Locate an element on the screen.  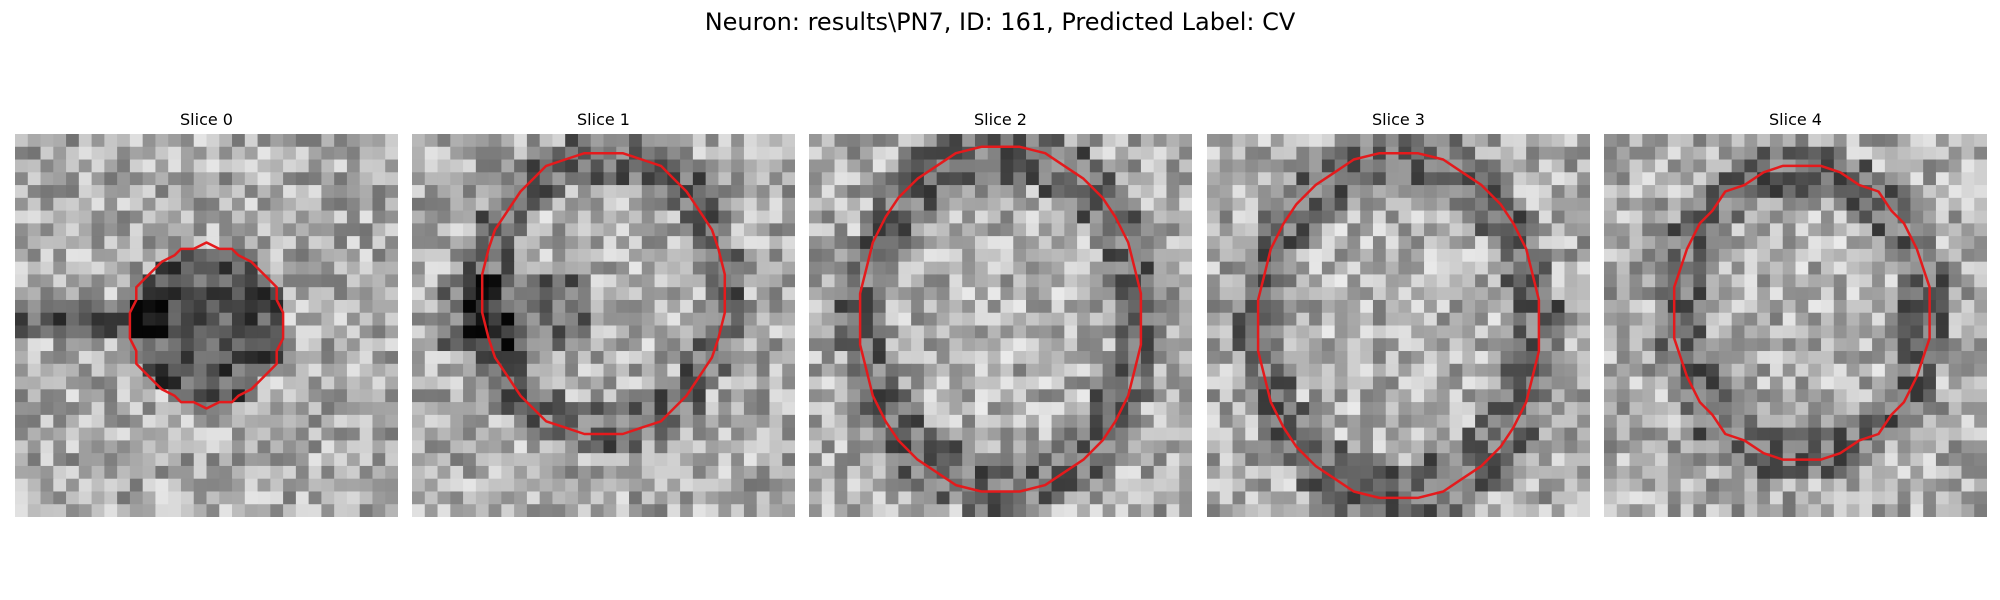
slice-panel-3: Slice 3 is located at coordinates (1398, 312).